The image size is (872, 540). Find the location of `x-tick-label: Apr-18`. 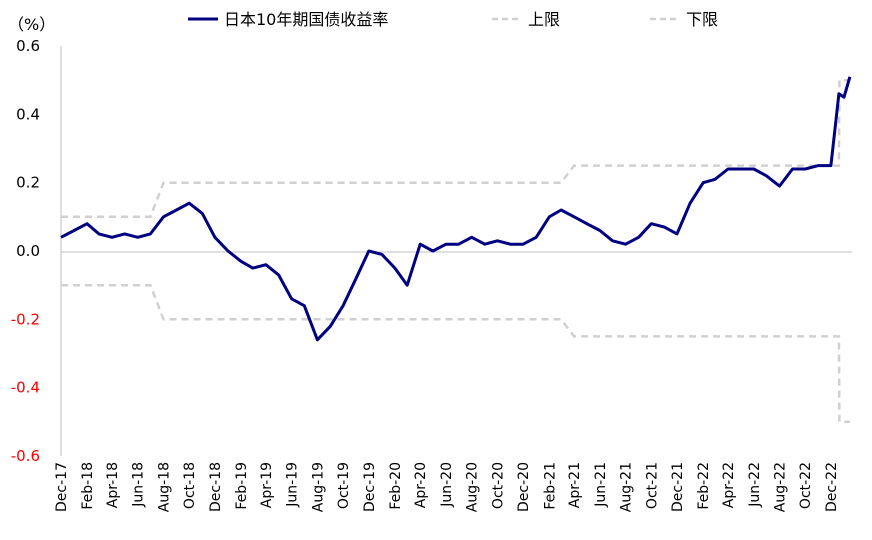

x-tick-label: Apr-18 is located at coordinates (113, 485).